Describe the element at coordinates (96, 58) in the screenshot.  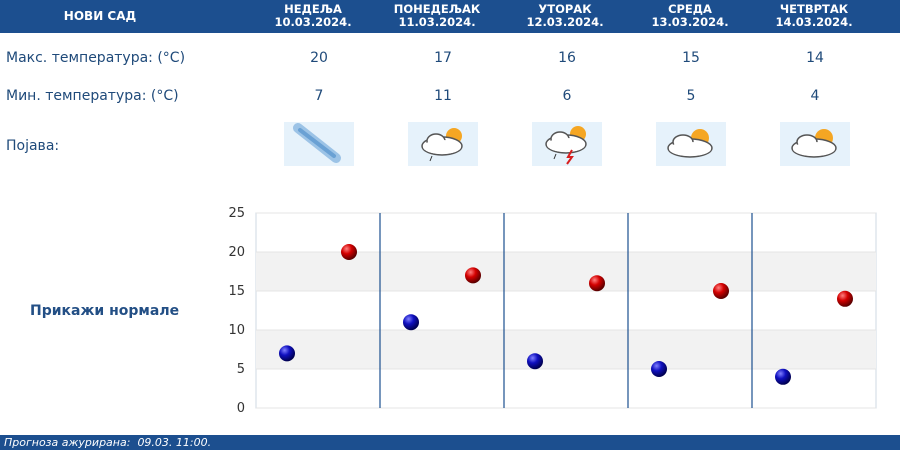
I see `max-temp-label: Макс. температура: (°C)` at that location.